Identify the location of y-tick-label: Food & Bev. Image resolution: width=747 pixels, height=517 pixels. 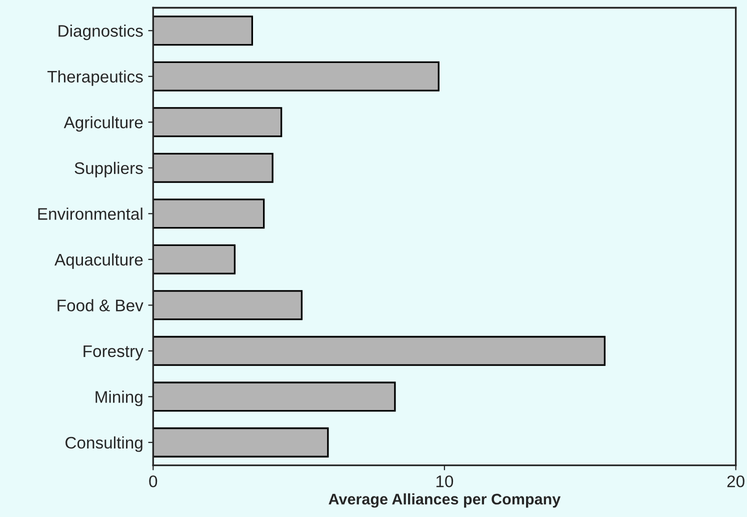
(101, 305).